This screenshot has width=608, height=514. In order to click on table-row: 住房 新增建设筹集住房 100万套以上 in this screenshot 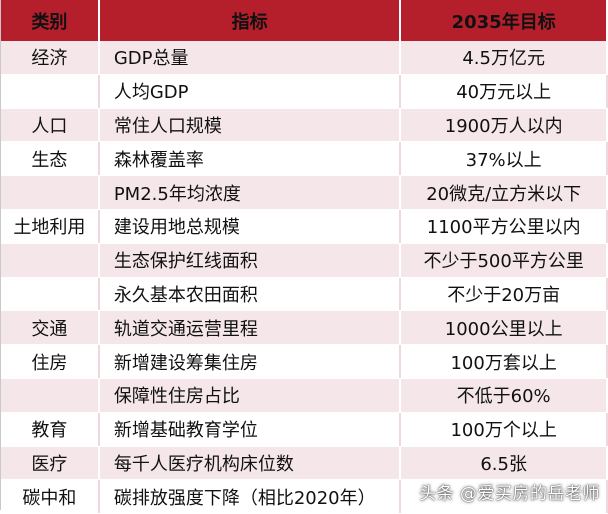, I will do `click(304, 362)`.